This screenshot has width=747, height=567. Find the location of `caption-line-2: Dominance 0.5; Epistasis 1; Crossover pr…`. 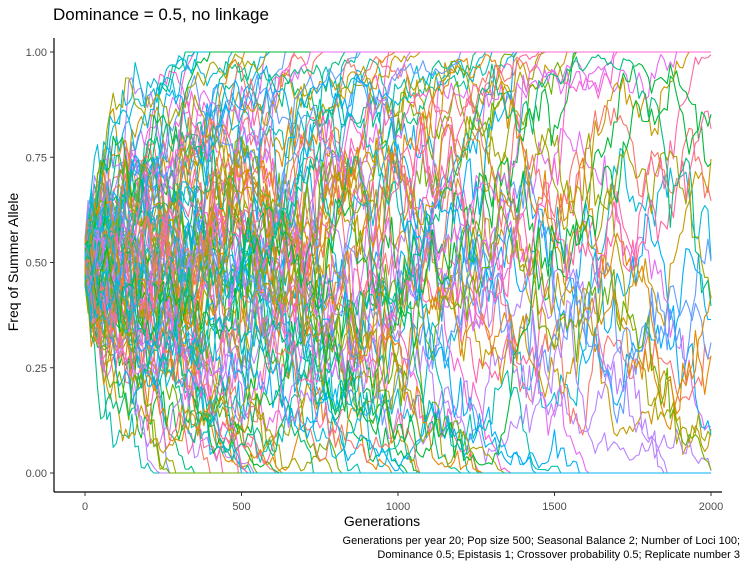

caption-line-2: Dominance 0.5; Epistasis 1; Crossover pr… is located at coordinates (558, 555).